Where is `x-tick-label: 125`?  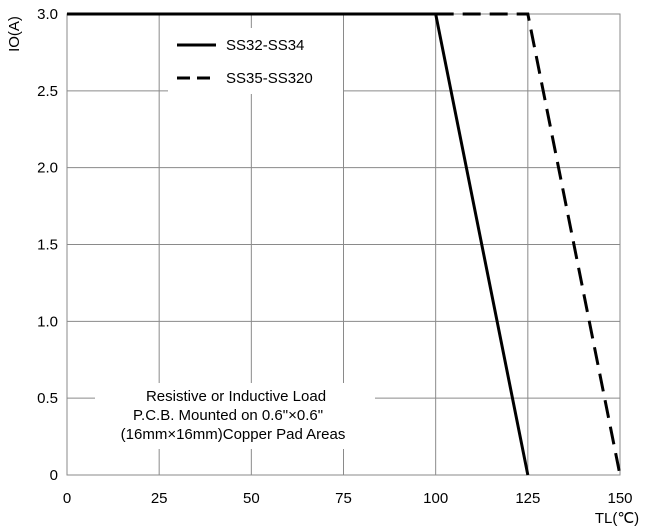 x-tick-label: 125 is located at coordinates (527, 498).